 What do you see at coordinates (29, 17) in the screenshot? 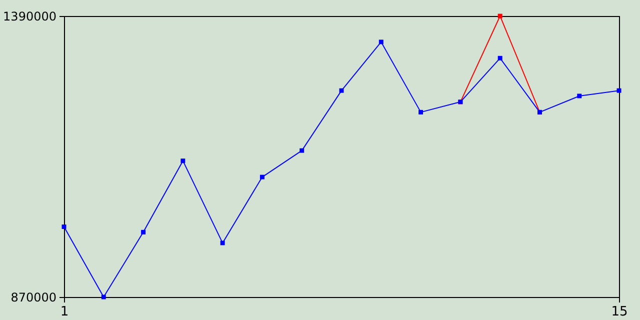
I see `y-tick-label: 1390000` at bounding box center [29, 17].